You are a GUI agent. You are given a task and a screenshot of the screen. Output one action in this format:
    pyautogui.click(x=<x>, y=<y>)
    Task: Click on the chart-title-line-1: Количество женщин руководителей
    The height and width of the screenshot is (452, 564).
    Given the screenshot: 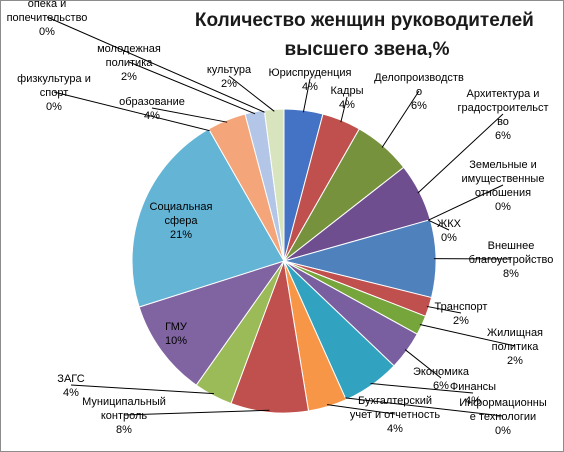 What is the action you would take?
    pyautogui.click(x=364, y=20)
    